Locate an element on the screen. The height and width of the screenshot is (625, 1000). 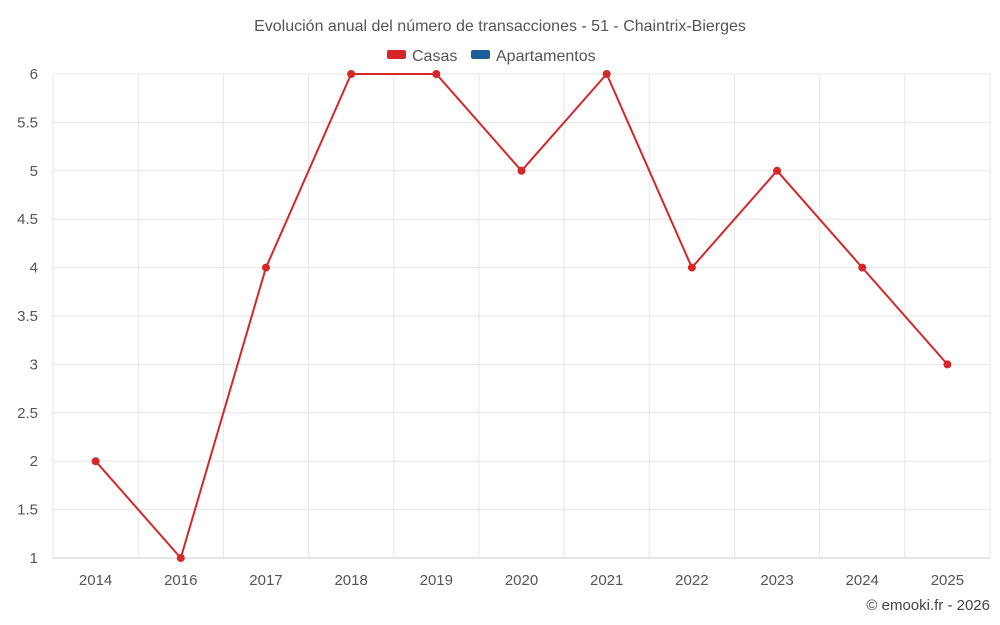
x-tick-label: 2017 is located at coordinates (265, 580).